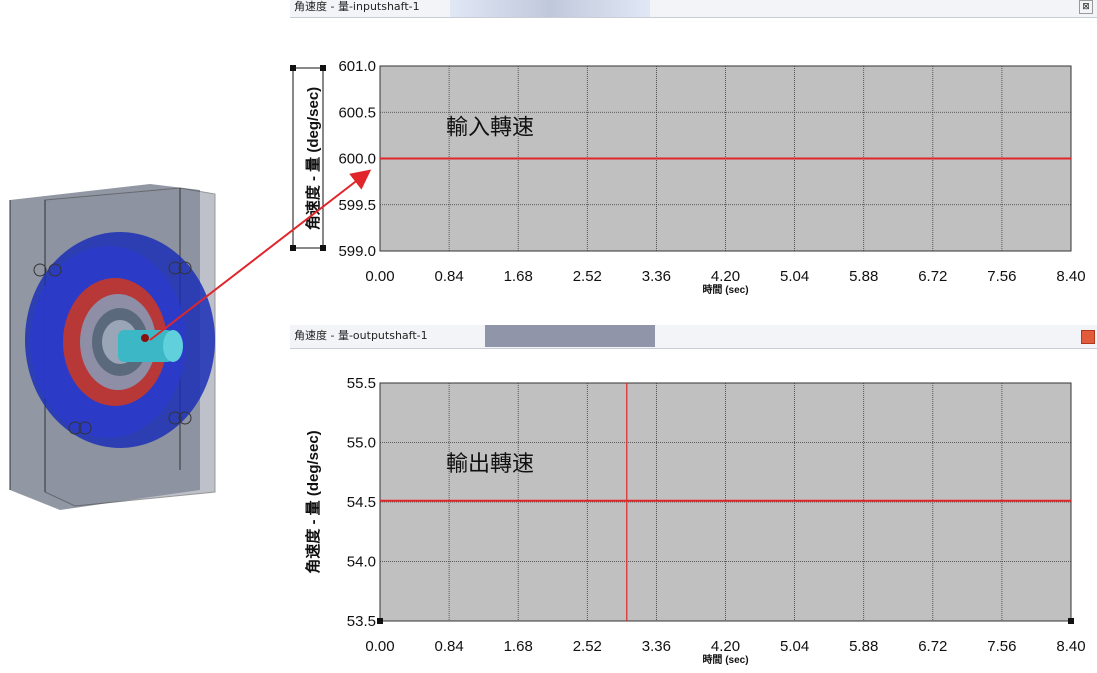 The width and height of the screenshot is (1097, 673). I want to click on y-tick-label: 600.5, so click(357, 112).